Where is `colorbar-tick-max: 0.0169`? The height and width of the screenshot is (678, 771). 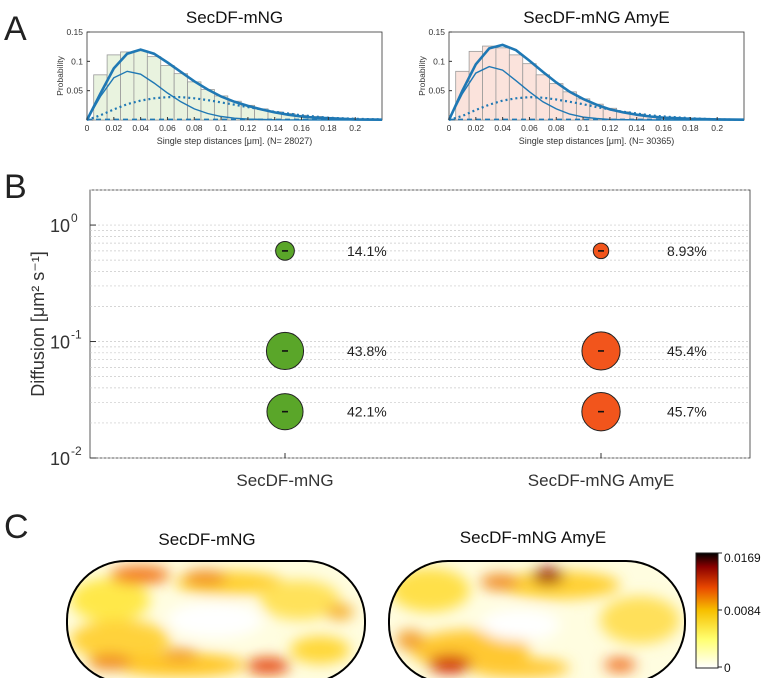
colorbar-tick-max: 0.0169 is located at coordinates (742, 558).